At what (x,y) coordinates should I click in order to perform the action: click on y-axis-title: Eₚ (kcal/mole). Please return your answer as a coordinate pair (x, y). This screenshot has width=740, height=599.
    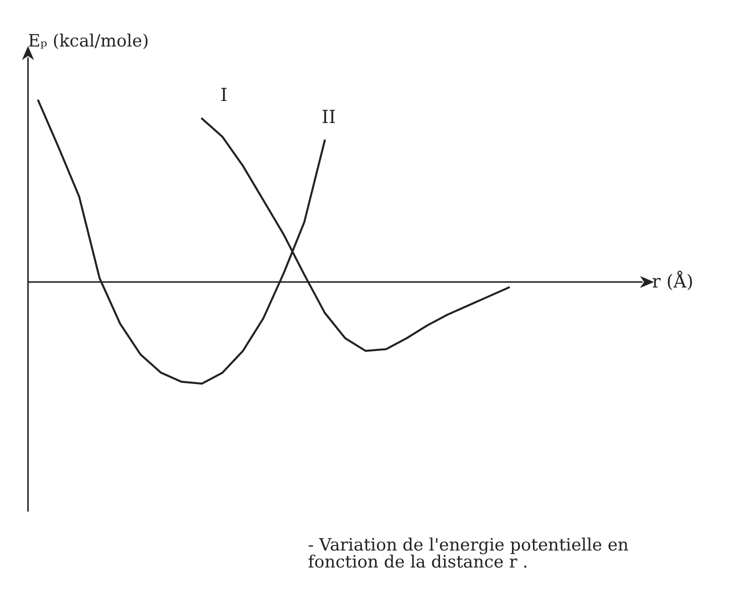
    Looking at the image, I should click on (88, 42).